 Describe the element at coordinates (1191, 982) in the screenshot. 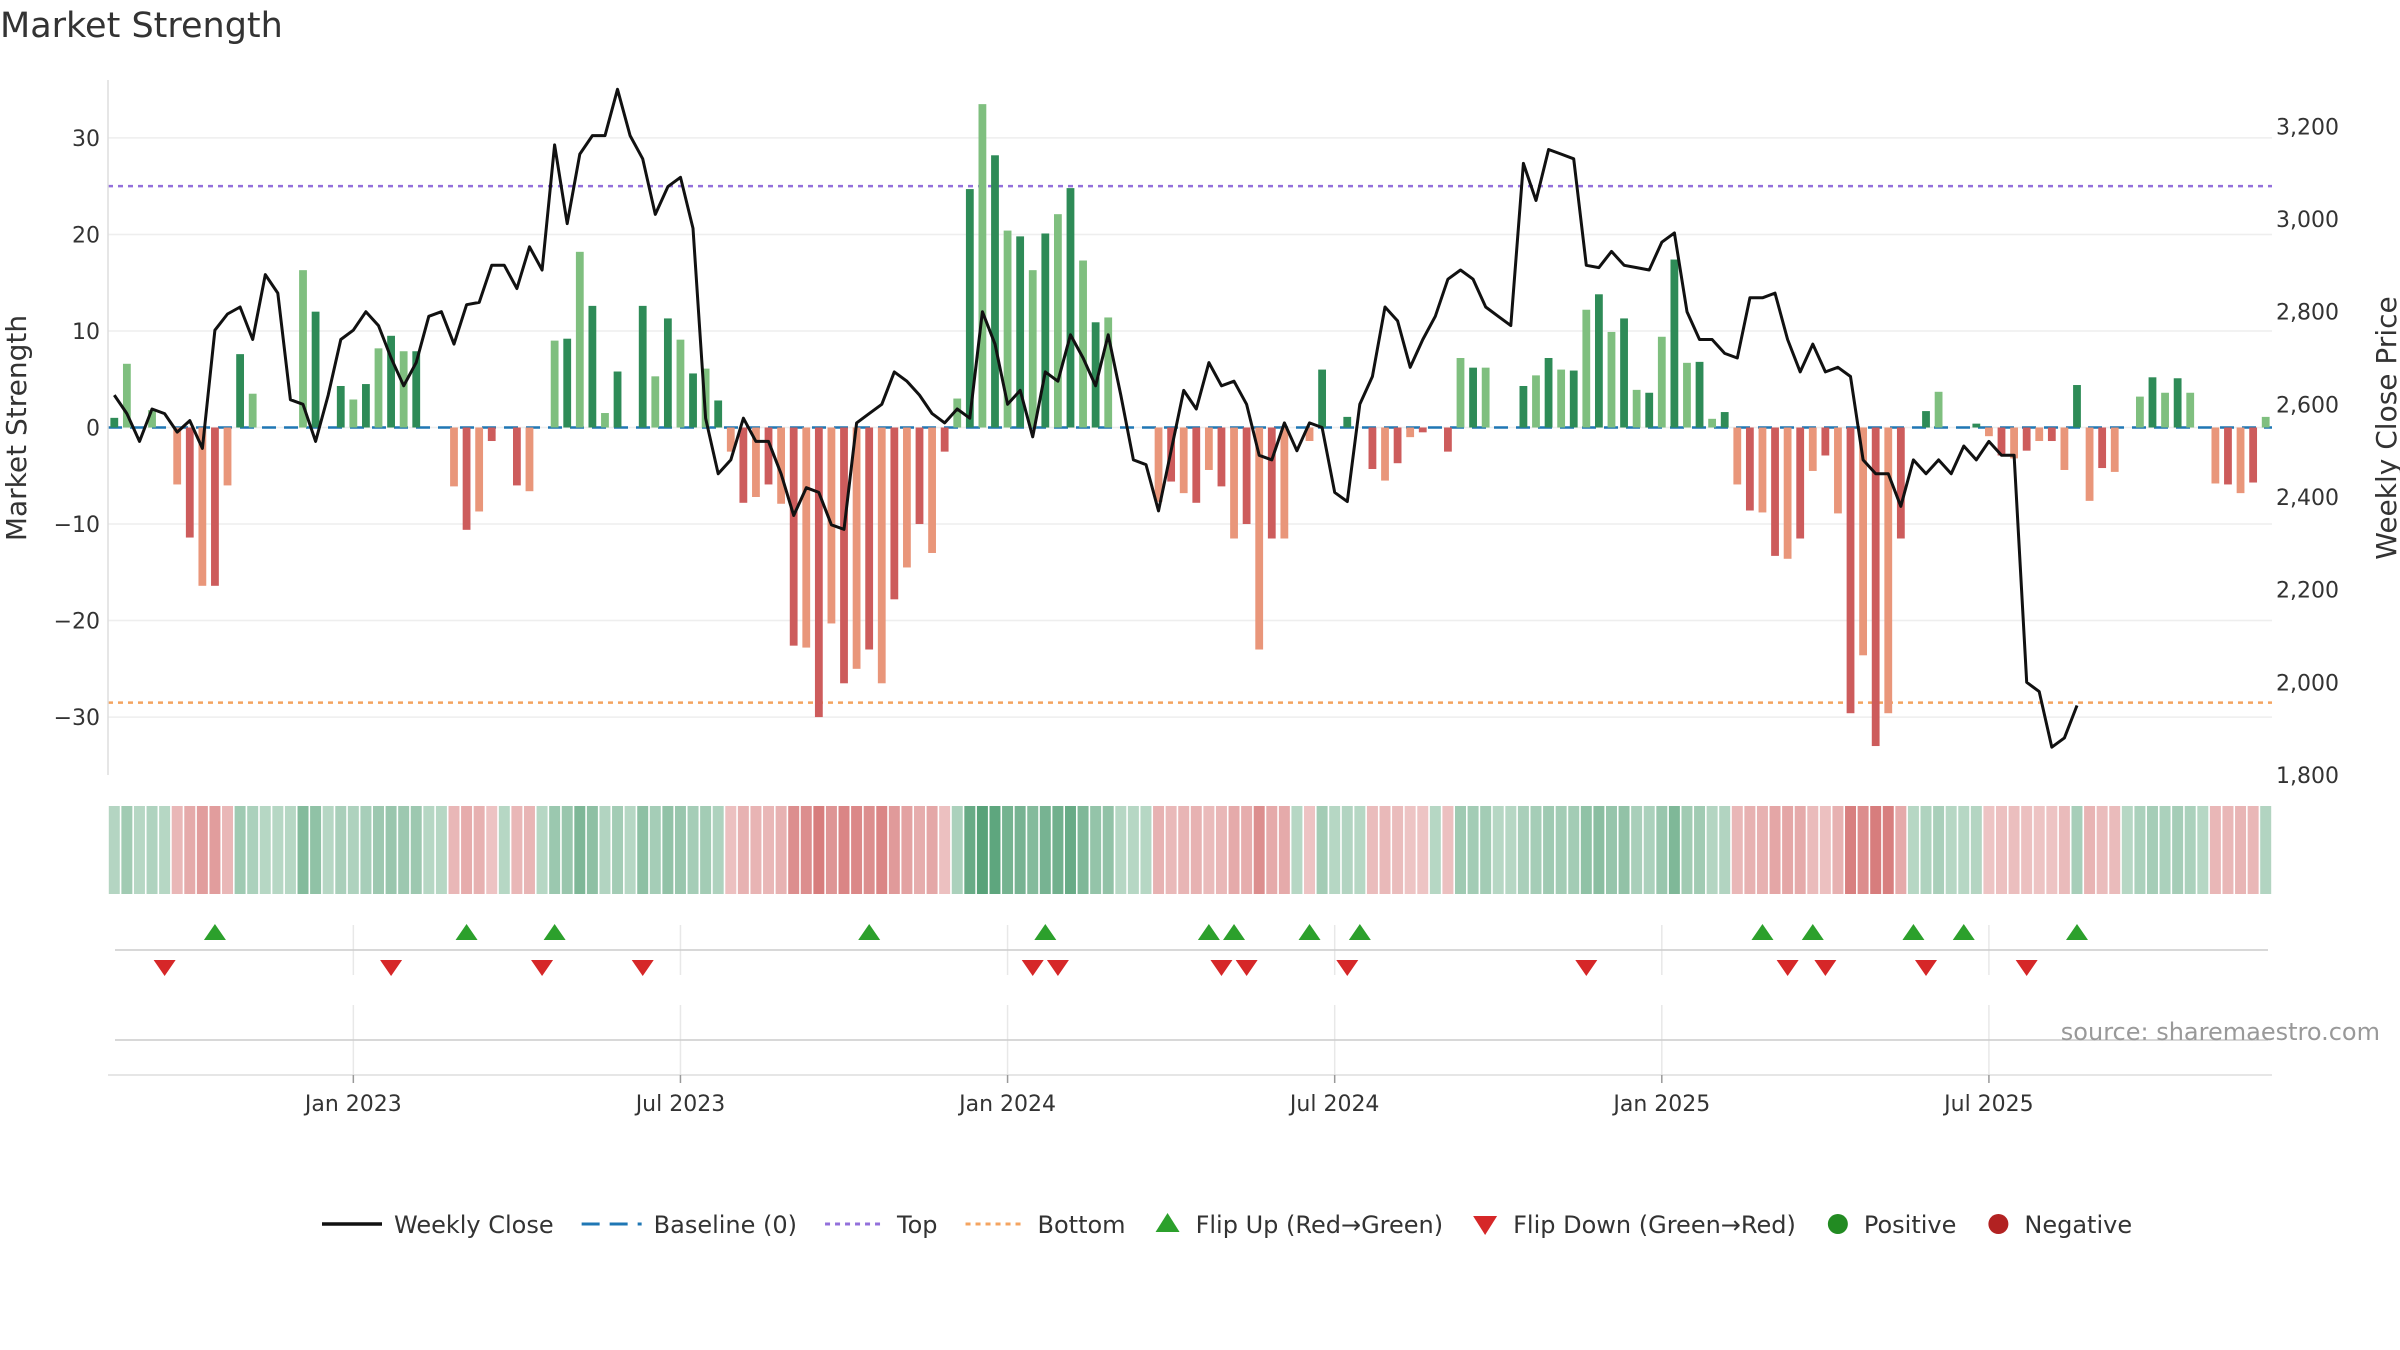

I see `flip-markers` at that location.